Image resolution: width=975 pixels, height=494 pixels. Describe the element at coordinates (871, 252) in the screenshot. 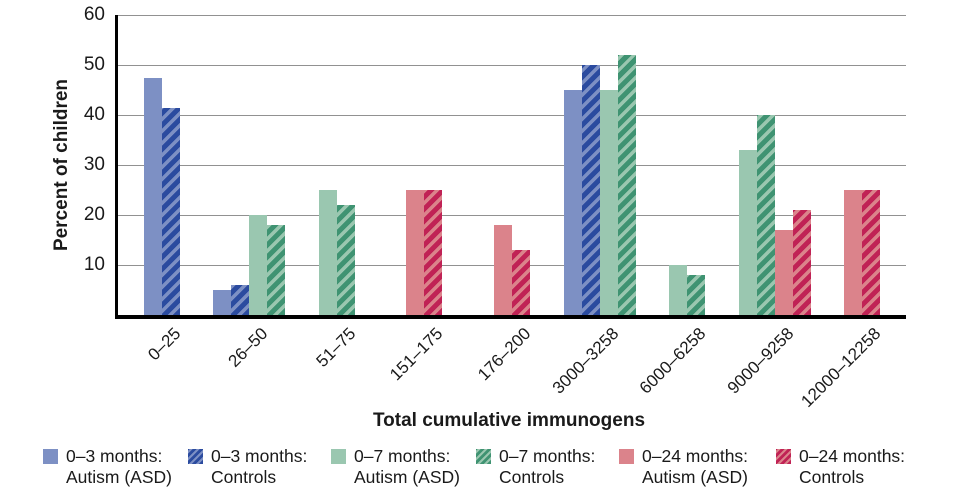

I see `bar-12000–12258-series5` at that location.